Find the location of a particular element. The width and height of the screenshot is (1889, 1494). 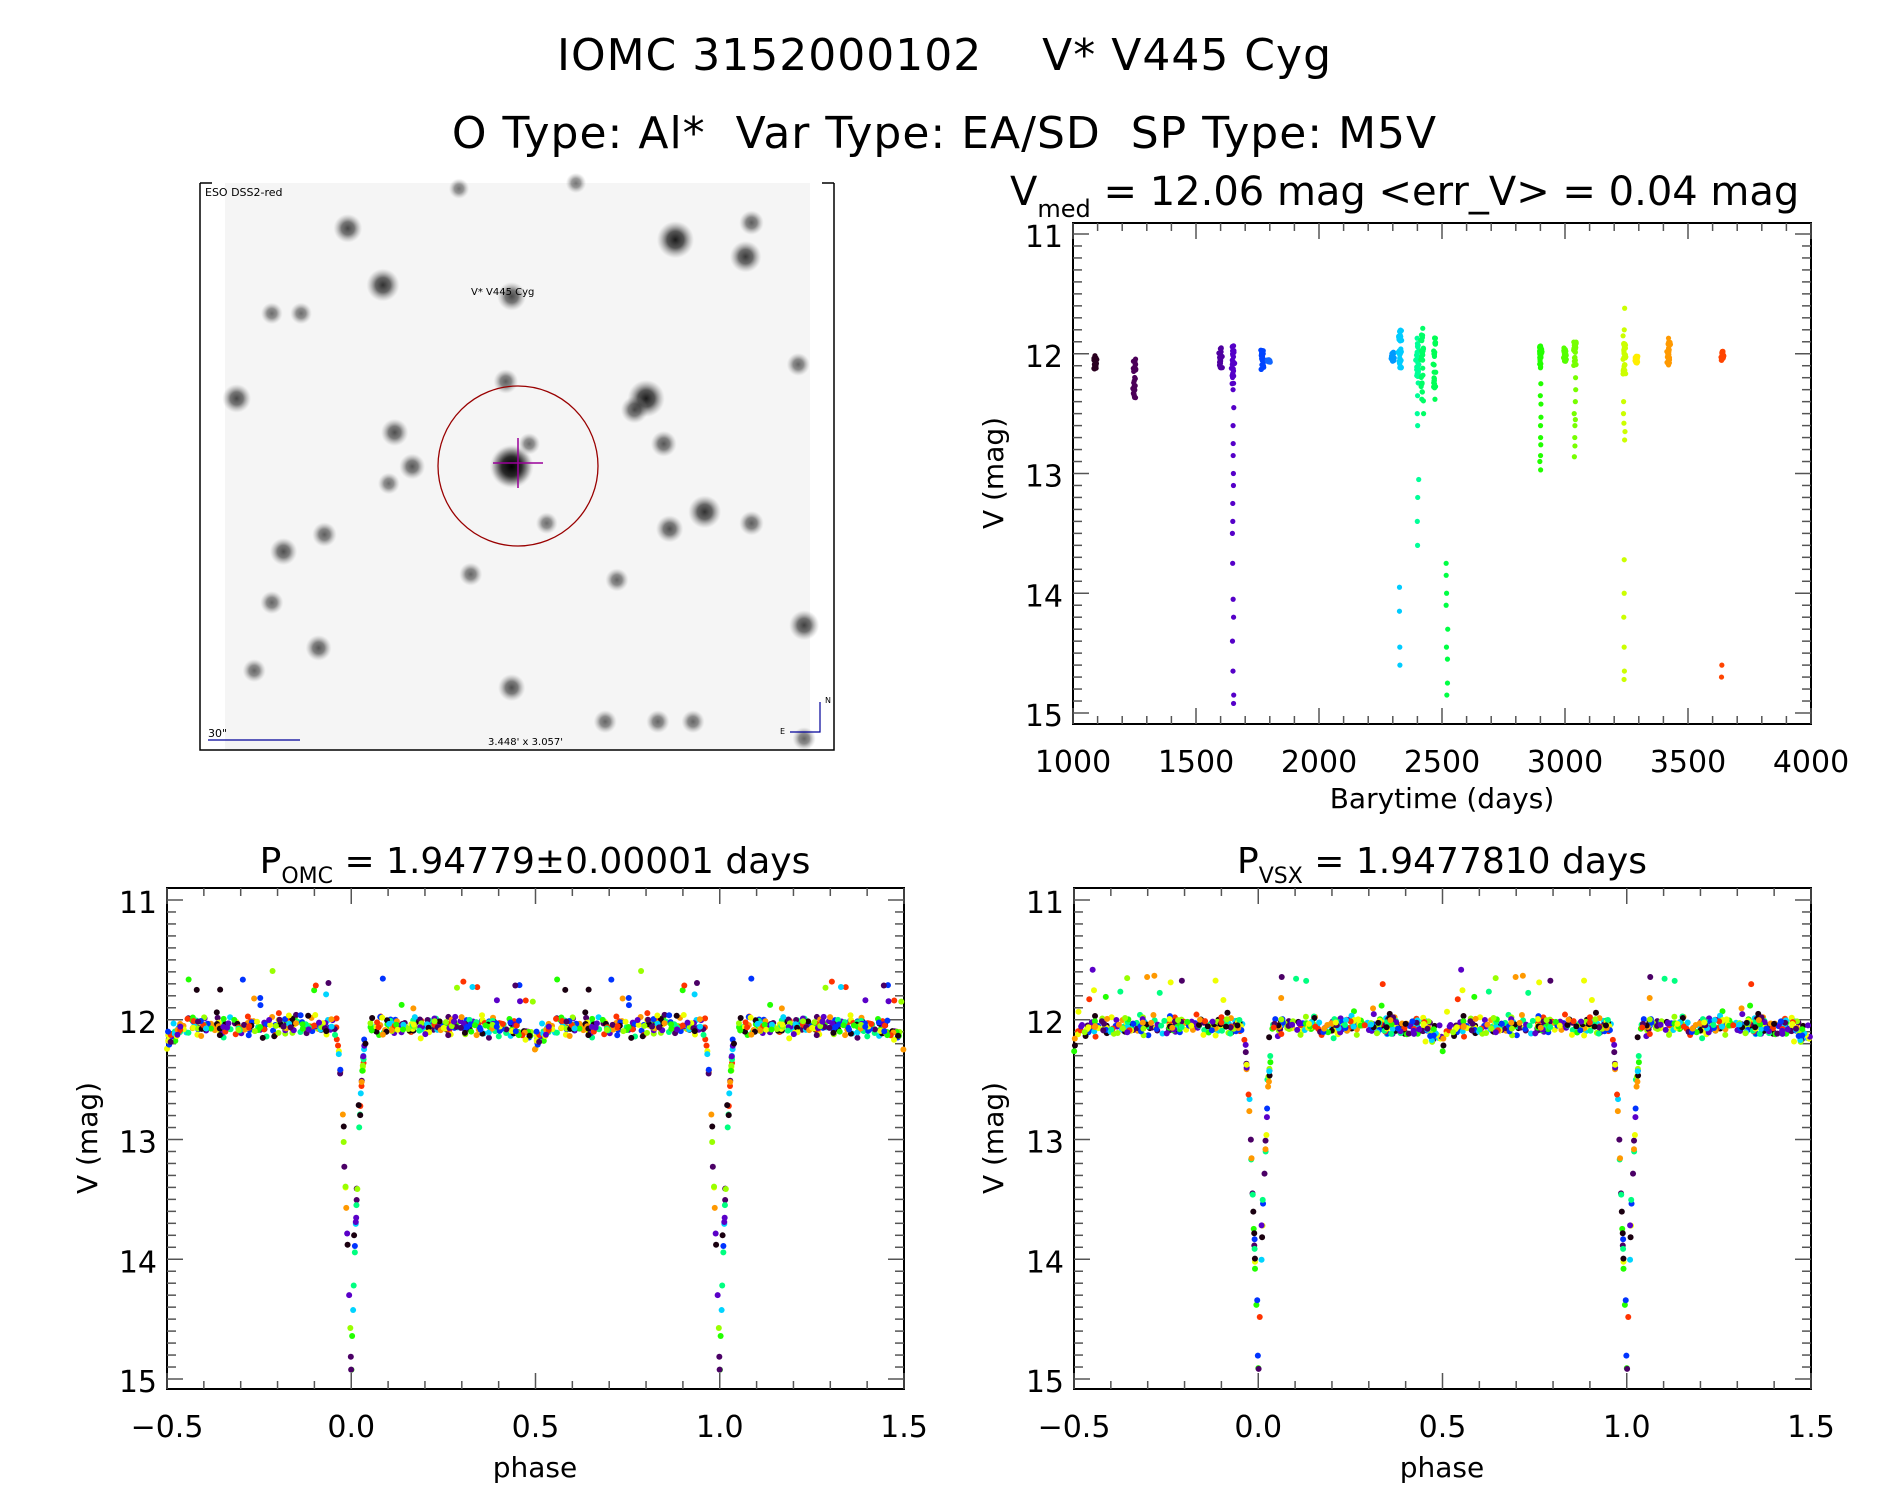

scale-bar-label: 30" is located at coordinates (217, 733).